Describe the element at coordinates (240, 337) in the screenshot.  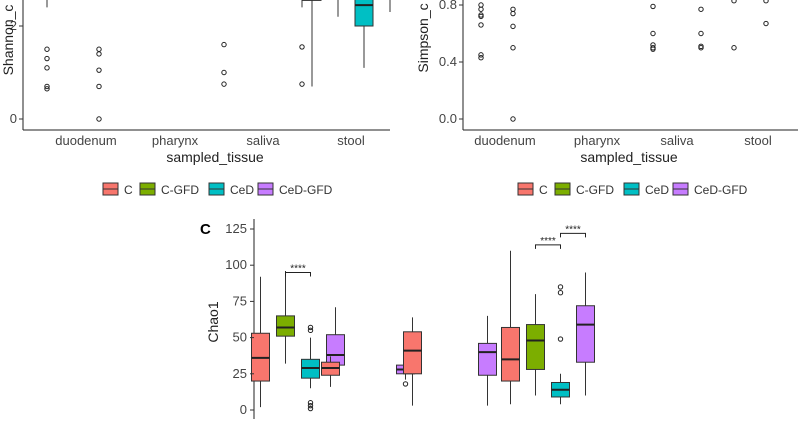
I see `panel-c-ytick-50: 50` at that location.